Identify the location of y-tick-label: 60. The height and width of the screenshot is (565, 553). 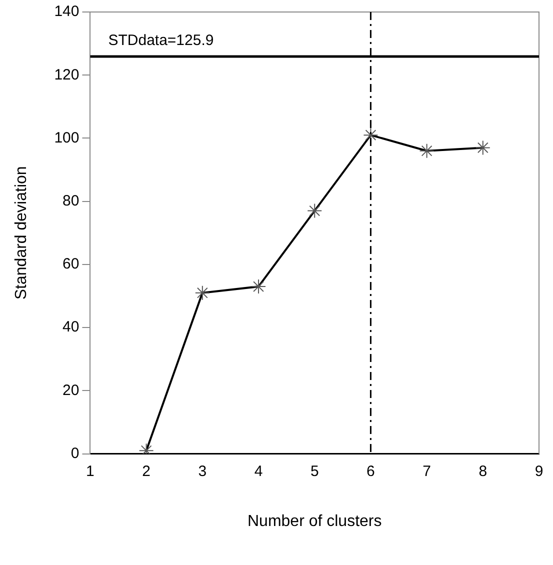
(71, 264).